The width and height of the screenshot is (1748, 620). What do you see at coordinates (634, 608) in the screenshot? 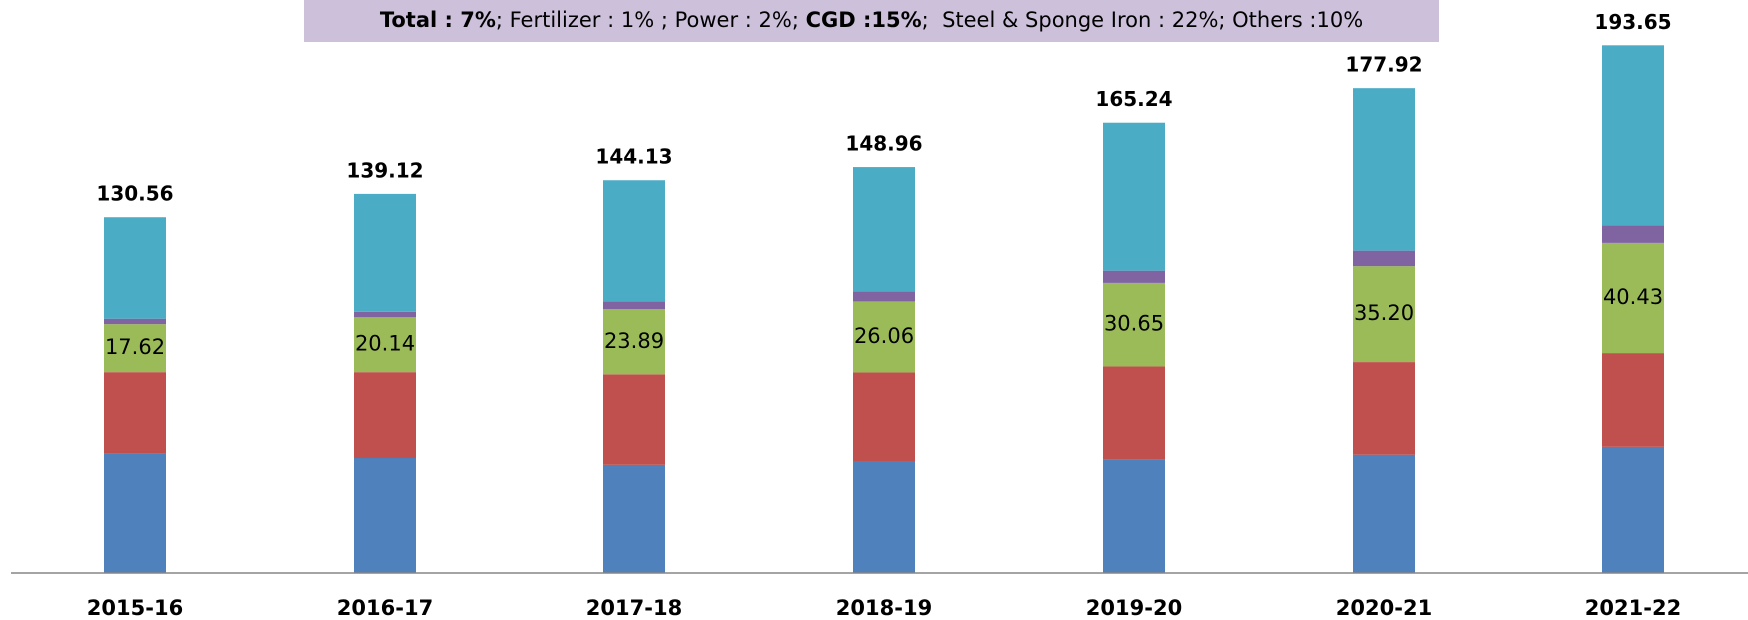
I see `x-tick-label: 2017-18` at bounding box center [634, 608].